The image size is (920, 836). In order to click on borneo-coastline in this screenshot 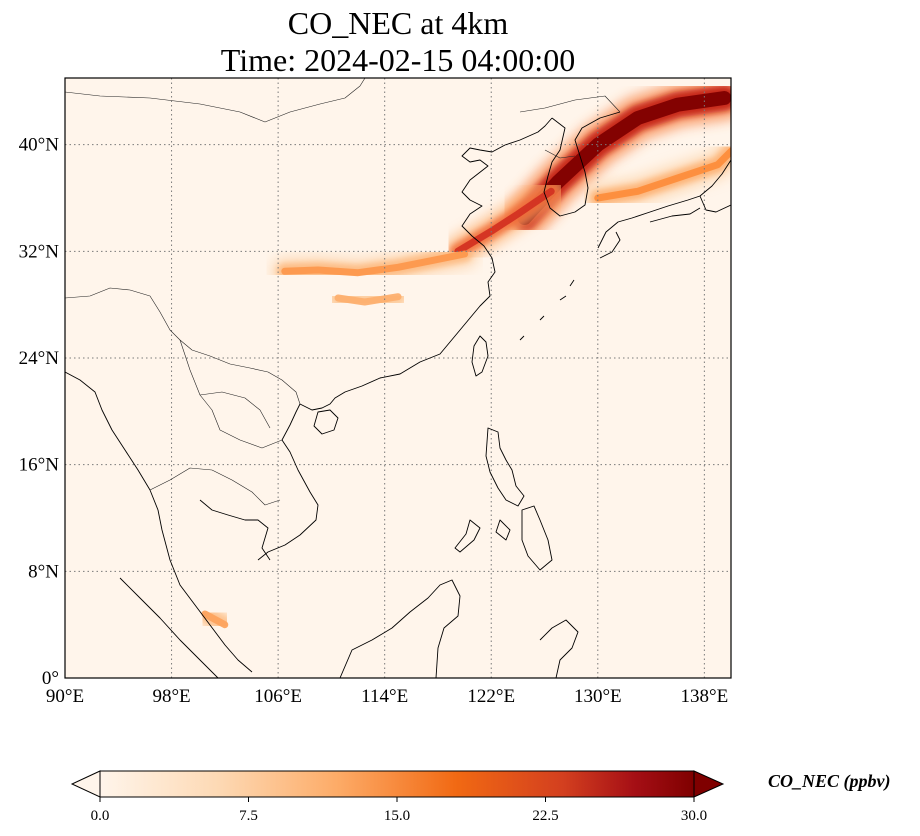, I will do `click(400, 628)`.